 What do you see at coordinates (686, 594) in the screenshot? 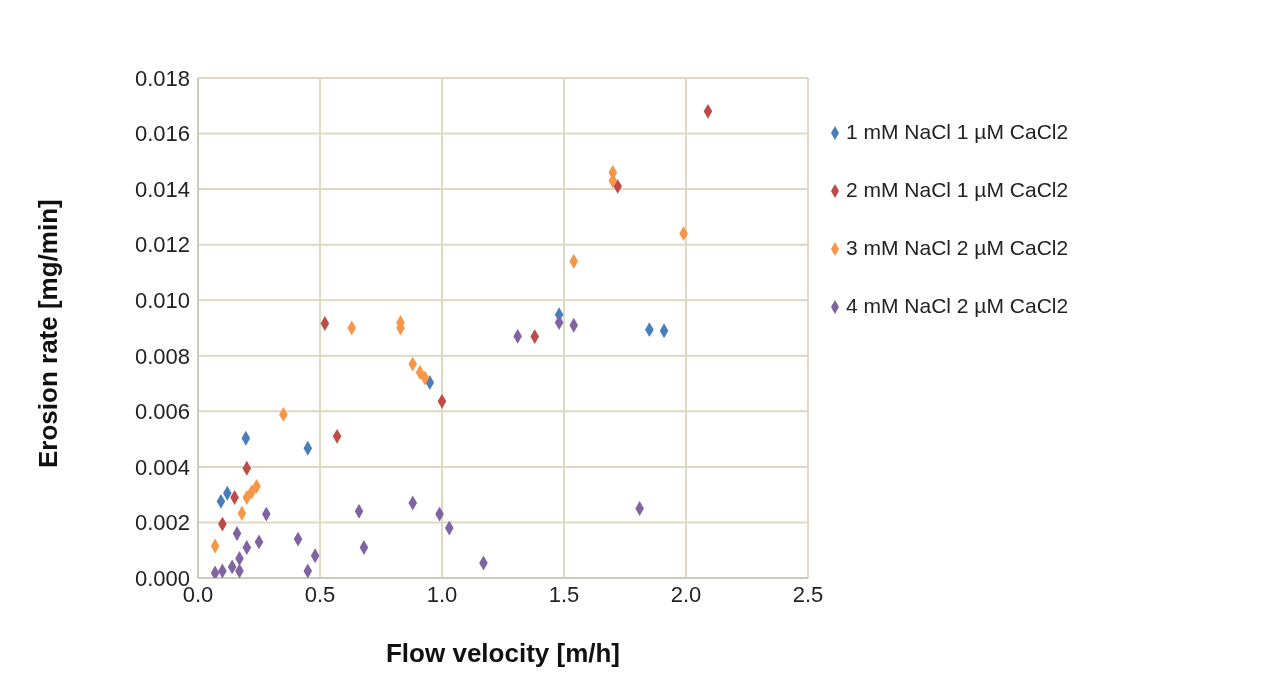
I see `x-tick-label: 2.0` at bounding box center [686, 594].